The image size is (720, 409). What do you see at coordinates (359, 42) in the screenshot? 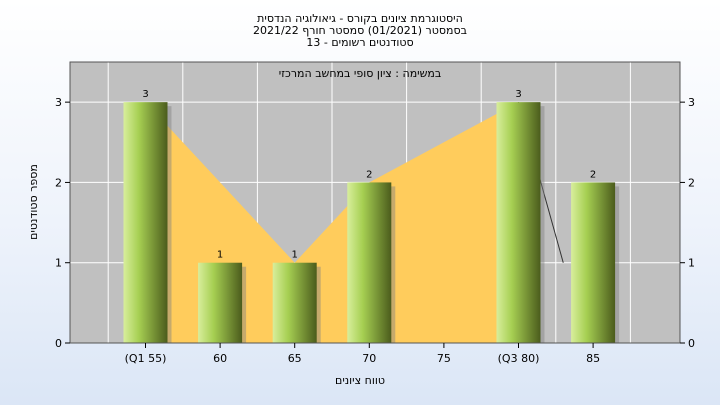
I see `title-line-3: סטודנטים רשומים - 13` at bounding box center [359, 42].